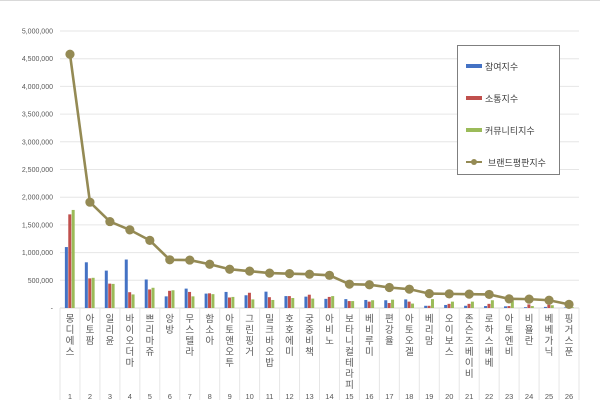  Describe the element at coordinates (529, 396) in the screenshot. I see `rank-label: 24` at that location.